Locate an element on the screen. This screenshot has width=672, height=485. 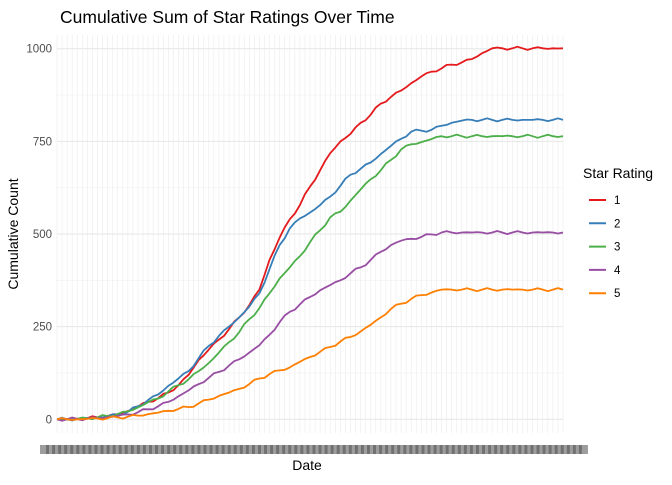
legend-label-4: 4 is located at coordinates (617, 271).